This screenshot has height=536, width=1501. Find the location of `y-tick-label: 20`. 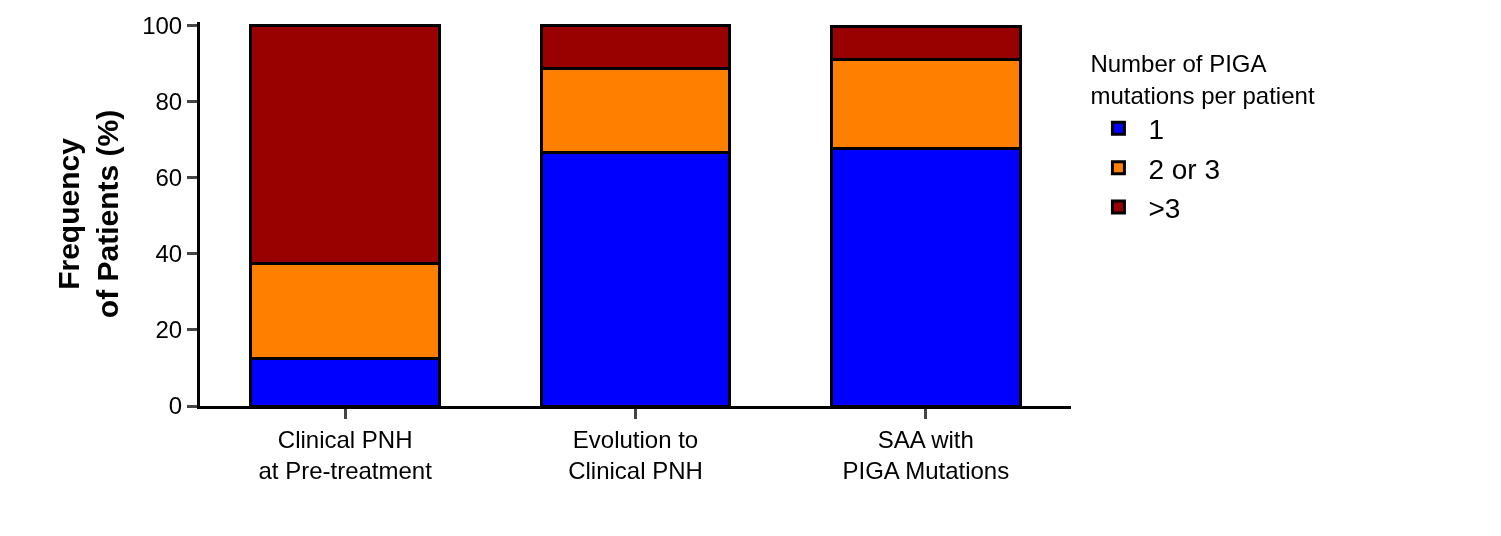

y-tick-label: 20 is located at coordinates (169, 330).